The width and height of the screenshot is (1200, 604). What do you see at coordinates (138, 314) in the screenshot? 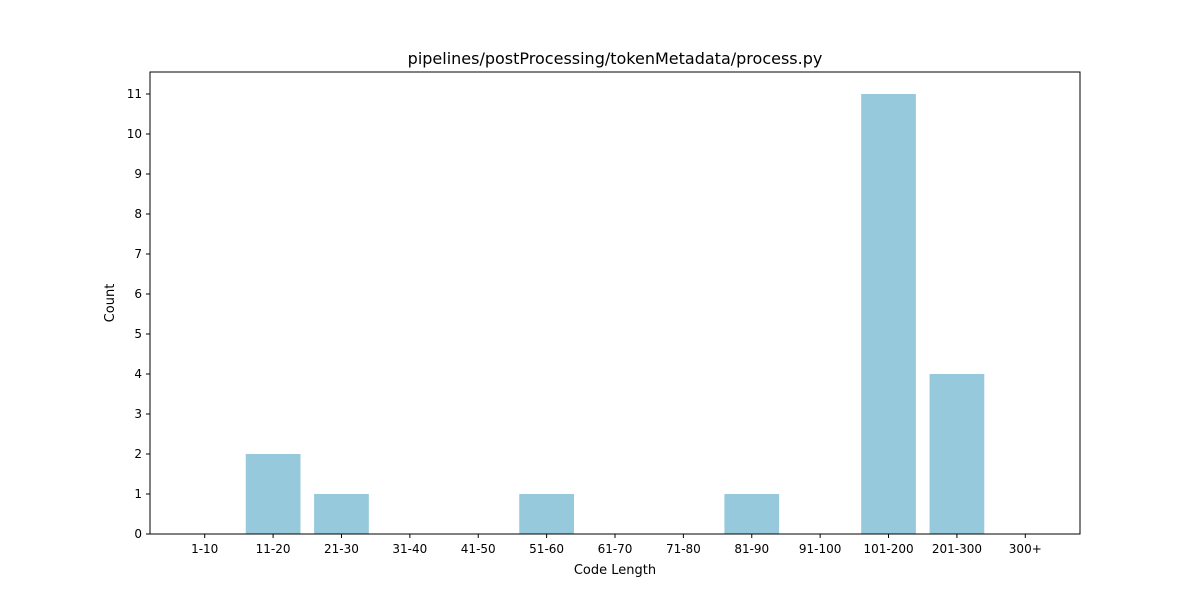
I see `y-axis: 0 1 2 3 4 5 6 7 8 9 10 11` at bounding box center [138, 314].